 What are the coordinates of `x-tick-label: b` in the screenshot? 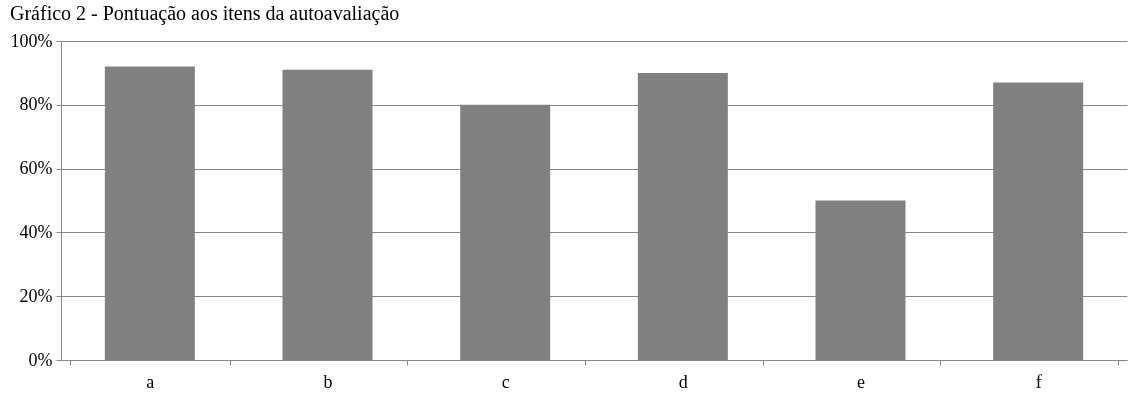 It's located at (328, 381).